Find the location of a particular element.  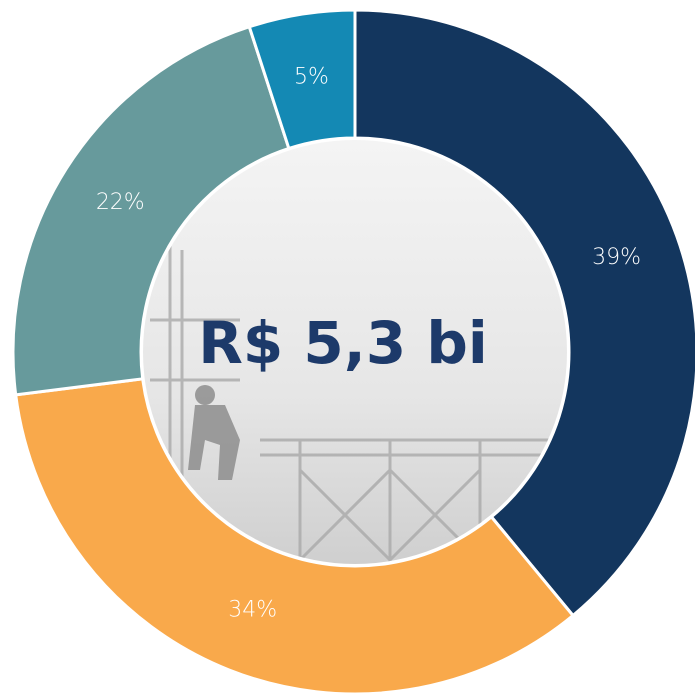

value-label: 39% is located at coordinates (616, 257).